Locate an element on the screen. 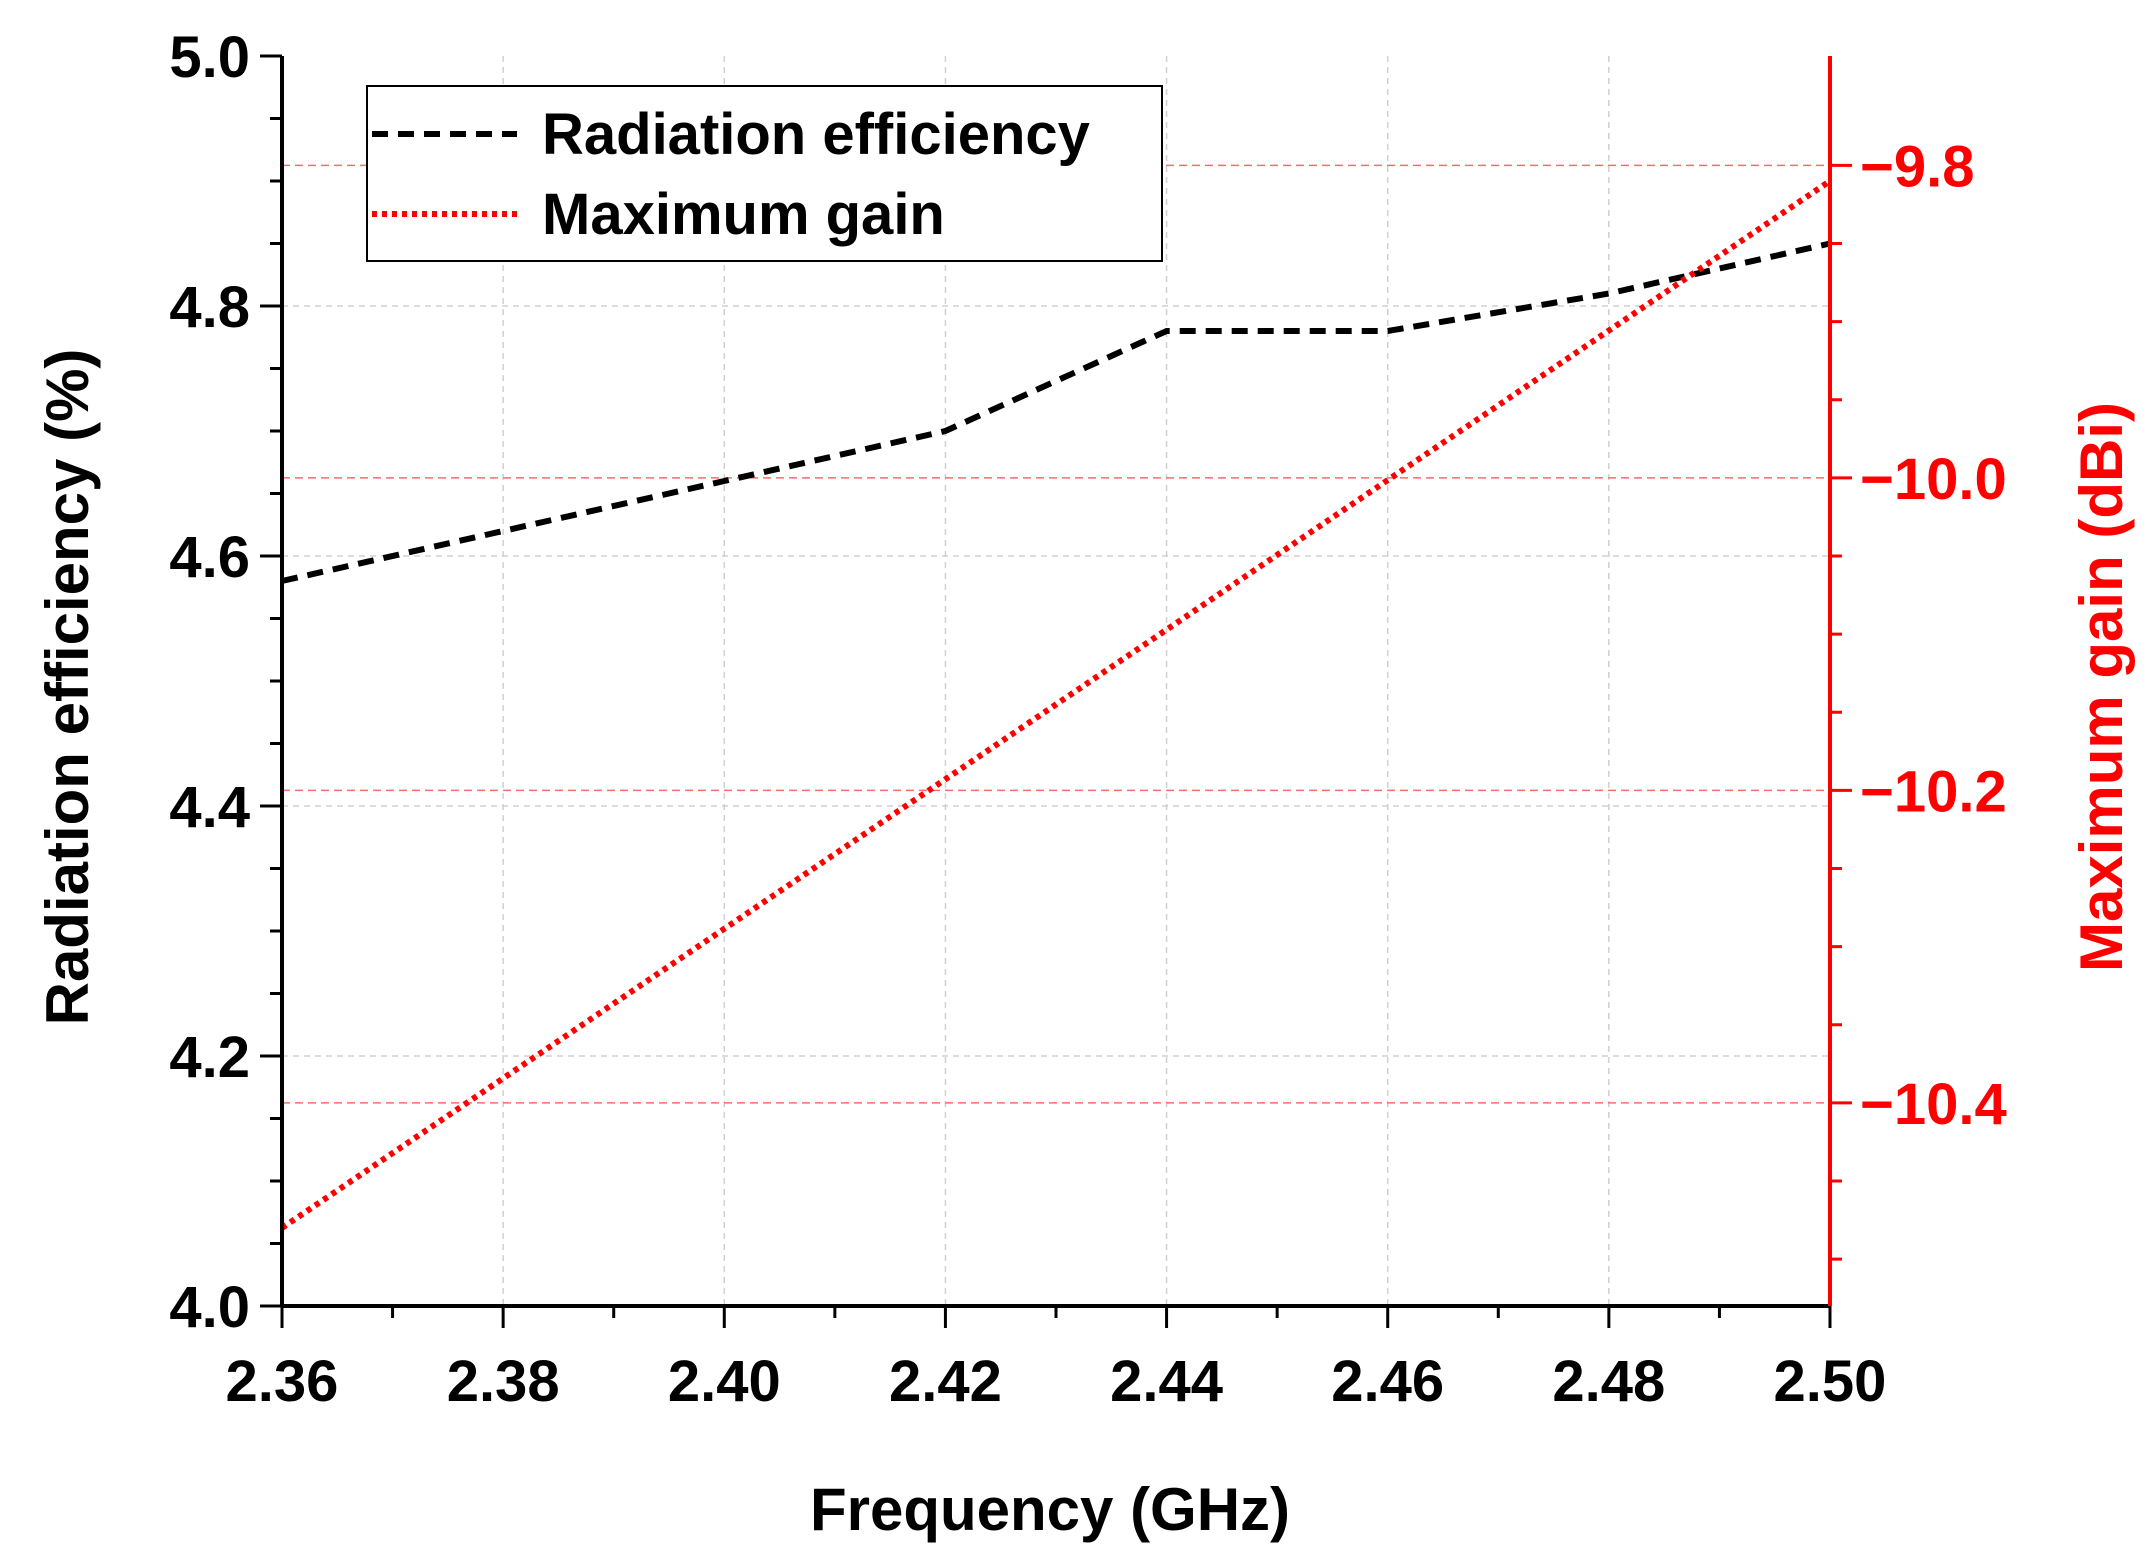  legend: Radiation efficiency Maximum gain is located at coordinates (764, 173).